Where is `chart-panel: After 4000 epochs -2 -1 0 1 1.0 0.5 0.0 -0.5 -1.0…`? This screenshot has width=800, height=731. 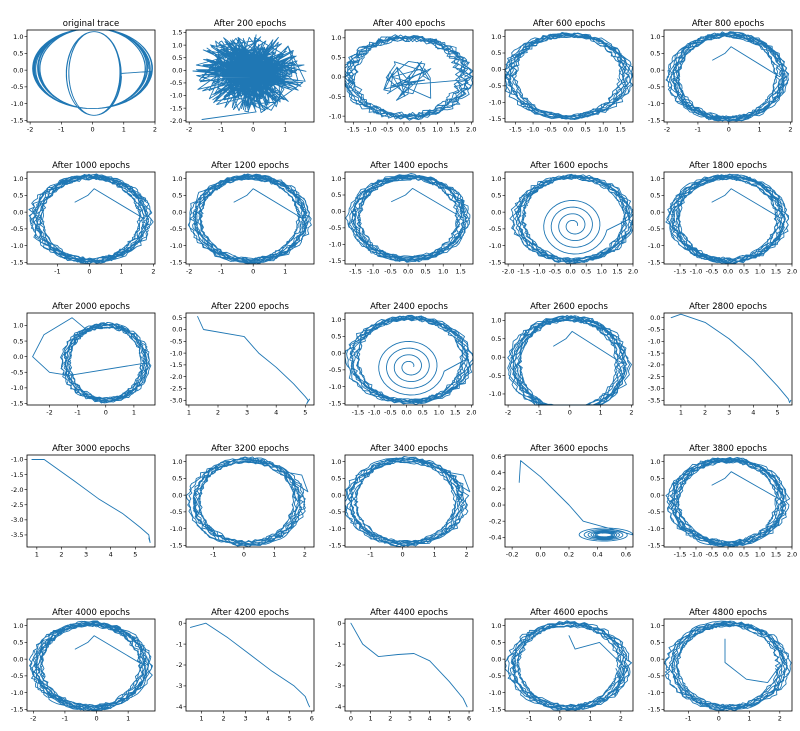 chart-panel: After 4000 epochs -2 -1 0 1 1.0 0.5 0.0 -0.5 -1.0… is located at coordinates (79, 666).